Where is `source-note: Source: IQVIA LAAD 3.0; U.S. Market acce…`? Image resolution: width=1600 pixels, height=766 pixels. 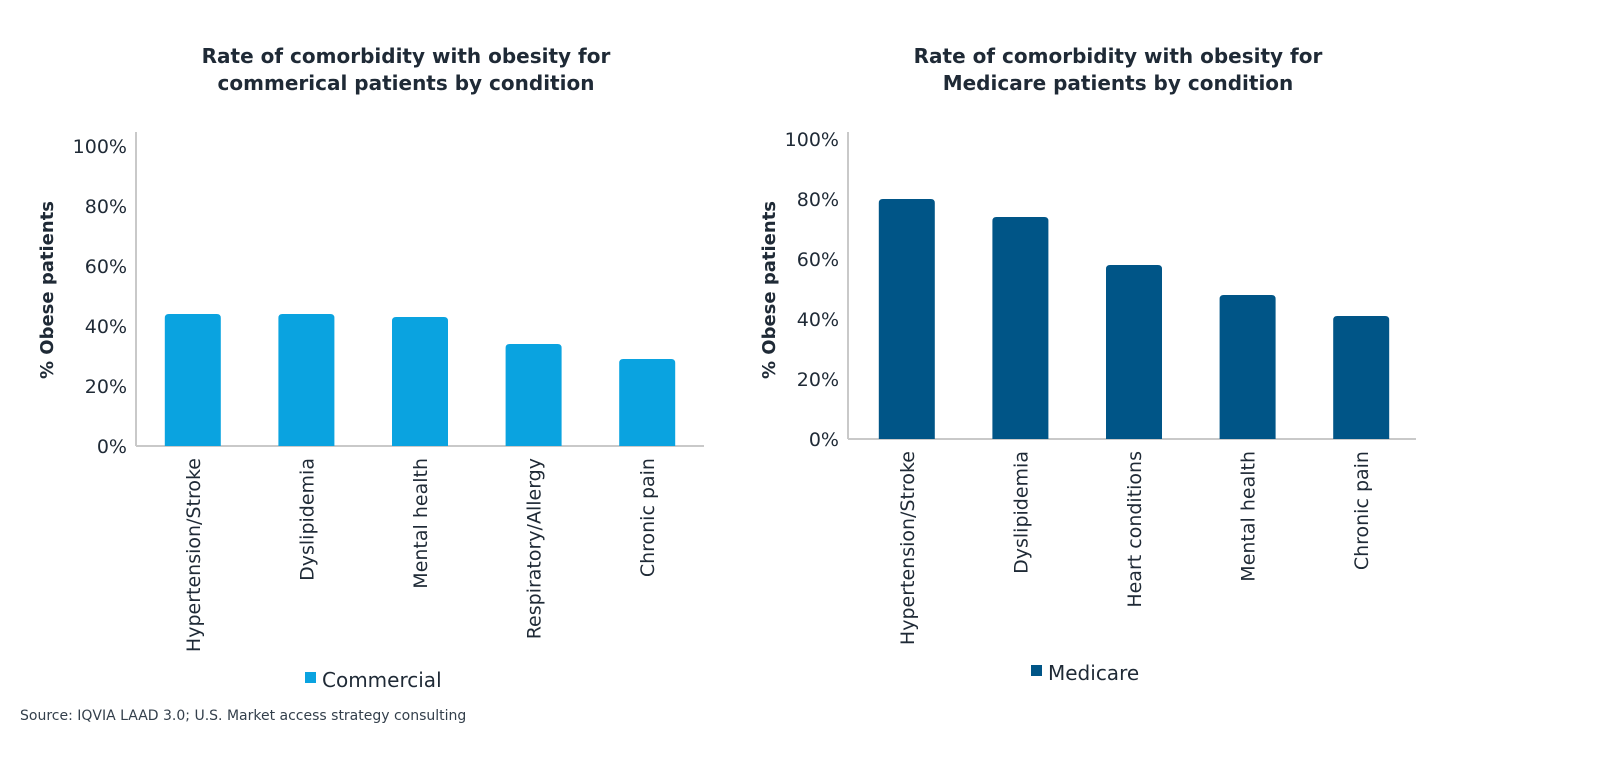
source-note: Source: IQVIA LAAD 3.0; U.S. Market acce… is located at coordinates (243, 716).